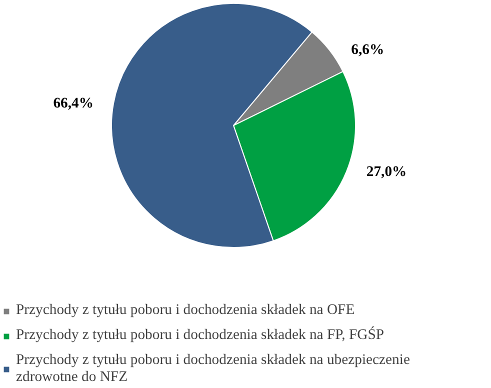  What do you see at coordinates (386, 172) in the screenshot?
I see `data-label: 27,0%` at bounding box center [386, 172].